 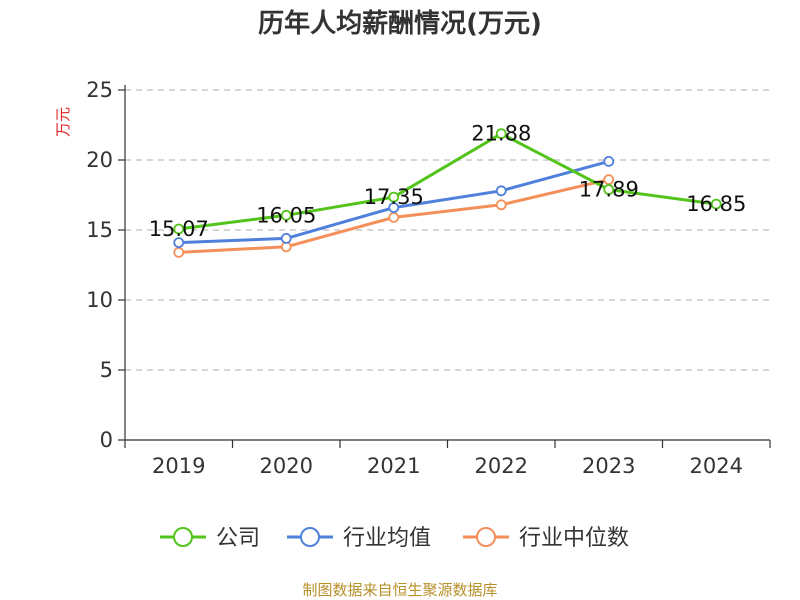 I want to click on legend-item-0: 公司, so click(x=210, y=538).